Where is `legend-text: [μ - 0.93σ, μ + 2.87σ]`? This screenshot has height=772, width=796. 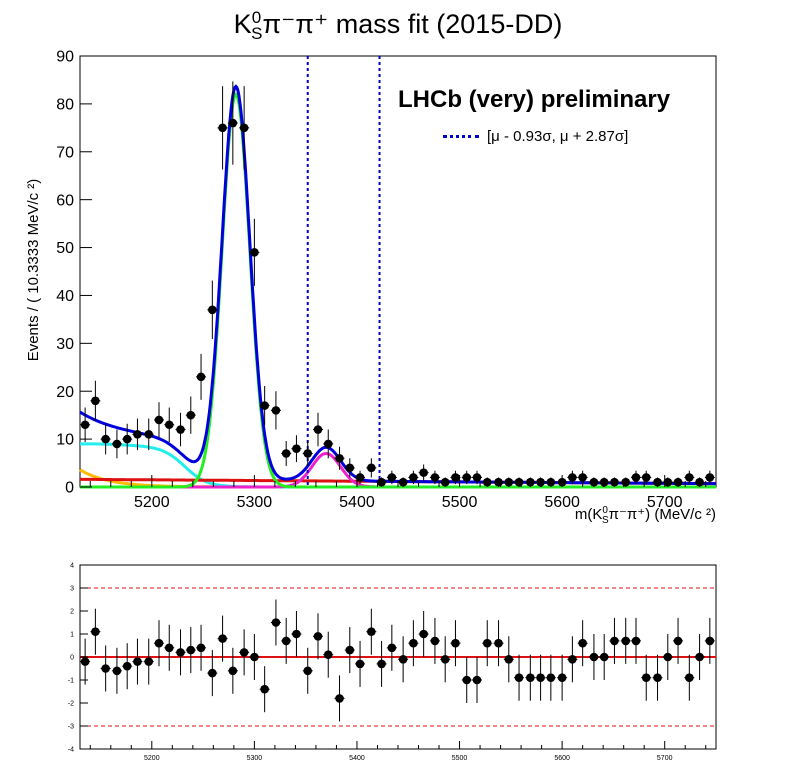
legend-text: [μ - 0.93σ, μ + 2.87σ] is located at coordinates (558, 136).